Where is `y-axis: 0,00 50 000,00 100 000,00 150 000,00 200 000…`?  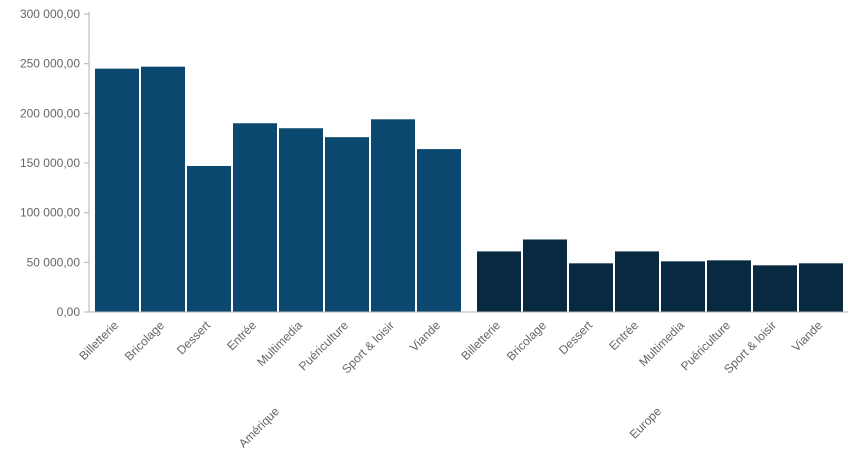
y-axis: 0,00 50 000,00 100 000,00 150 000,00 200 000… is located at coordinates (55, 163).